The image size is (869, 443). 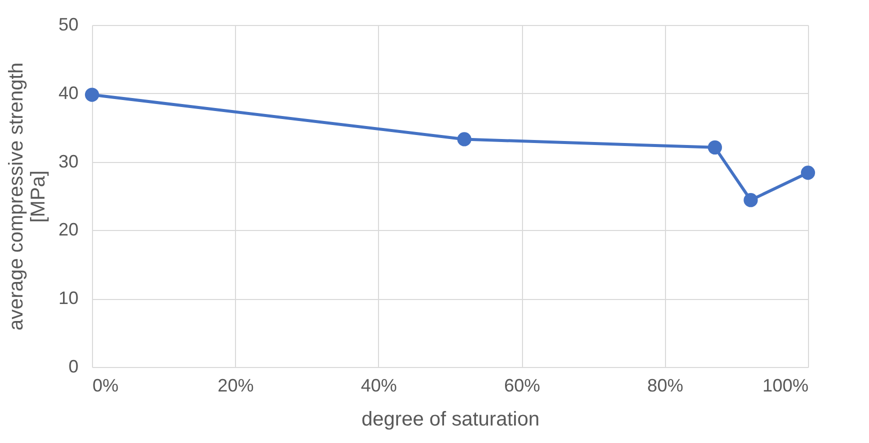 What do you see at coordinates (451, 419) in the screenshot?
I see `x-axis-title: degree of saturation` at bounding box center [451, 419].